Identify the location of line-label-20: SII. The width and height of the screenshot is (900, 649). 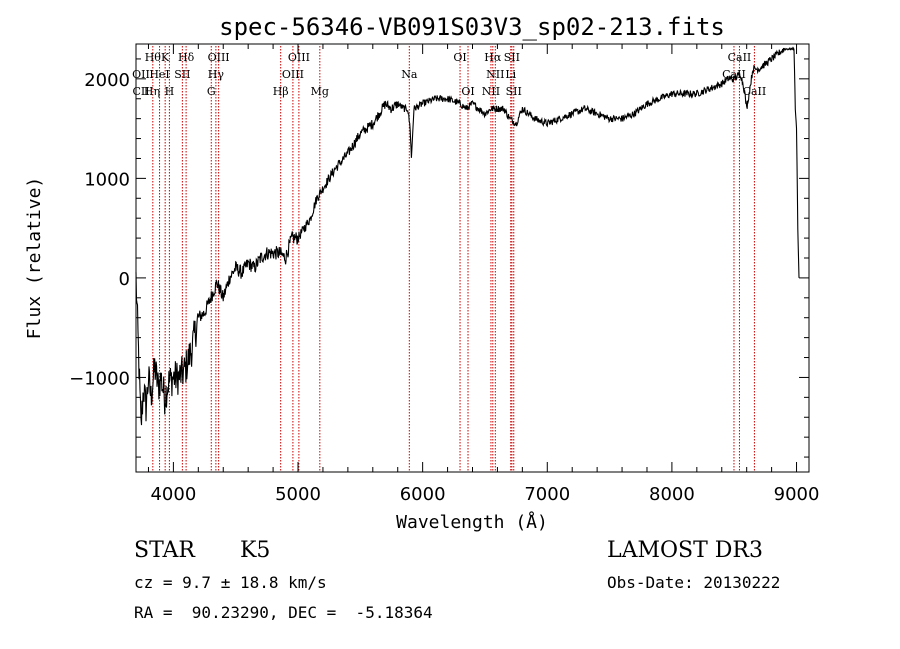
(512, 57).